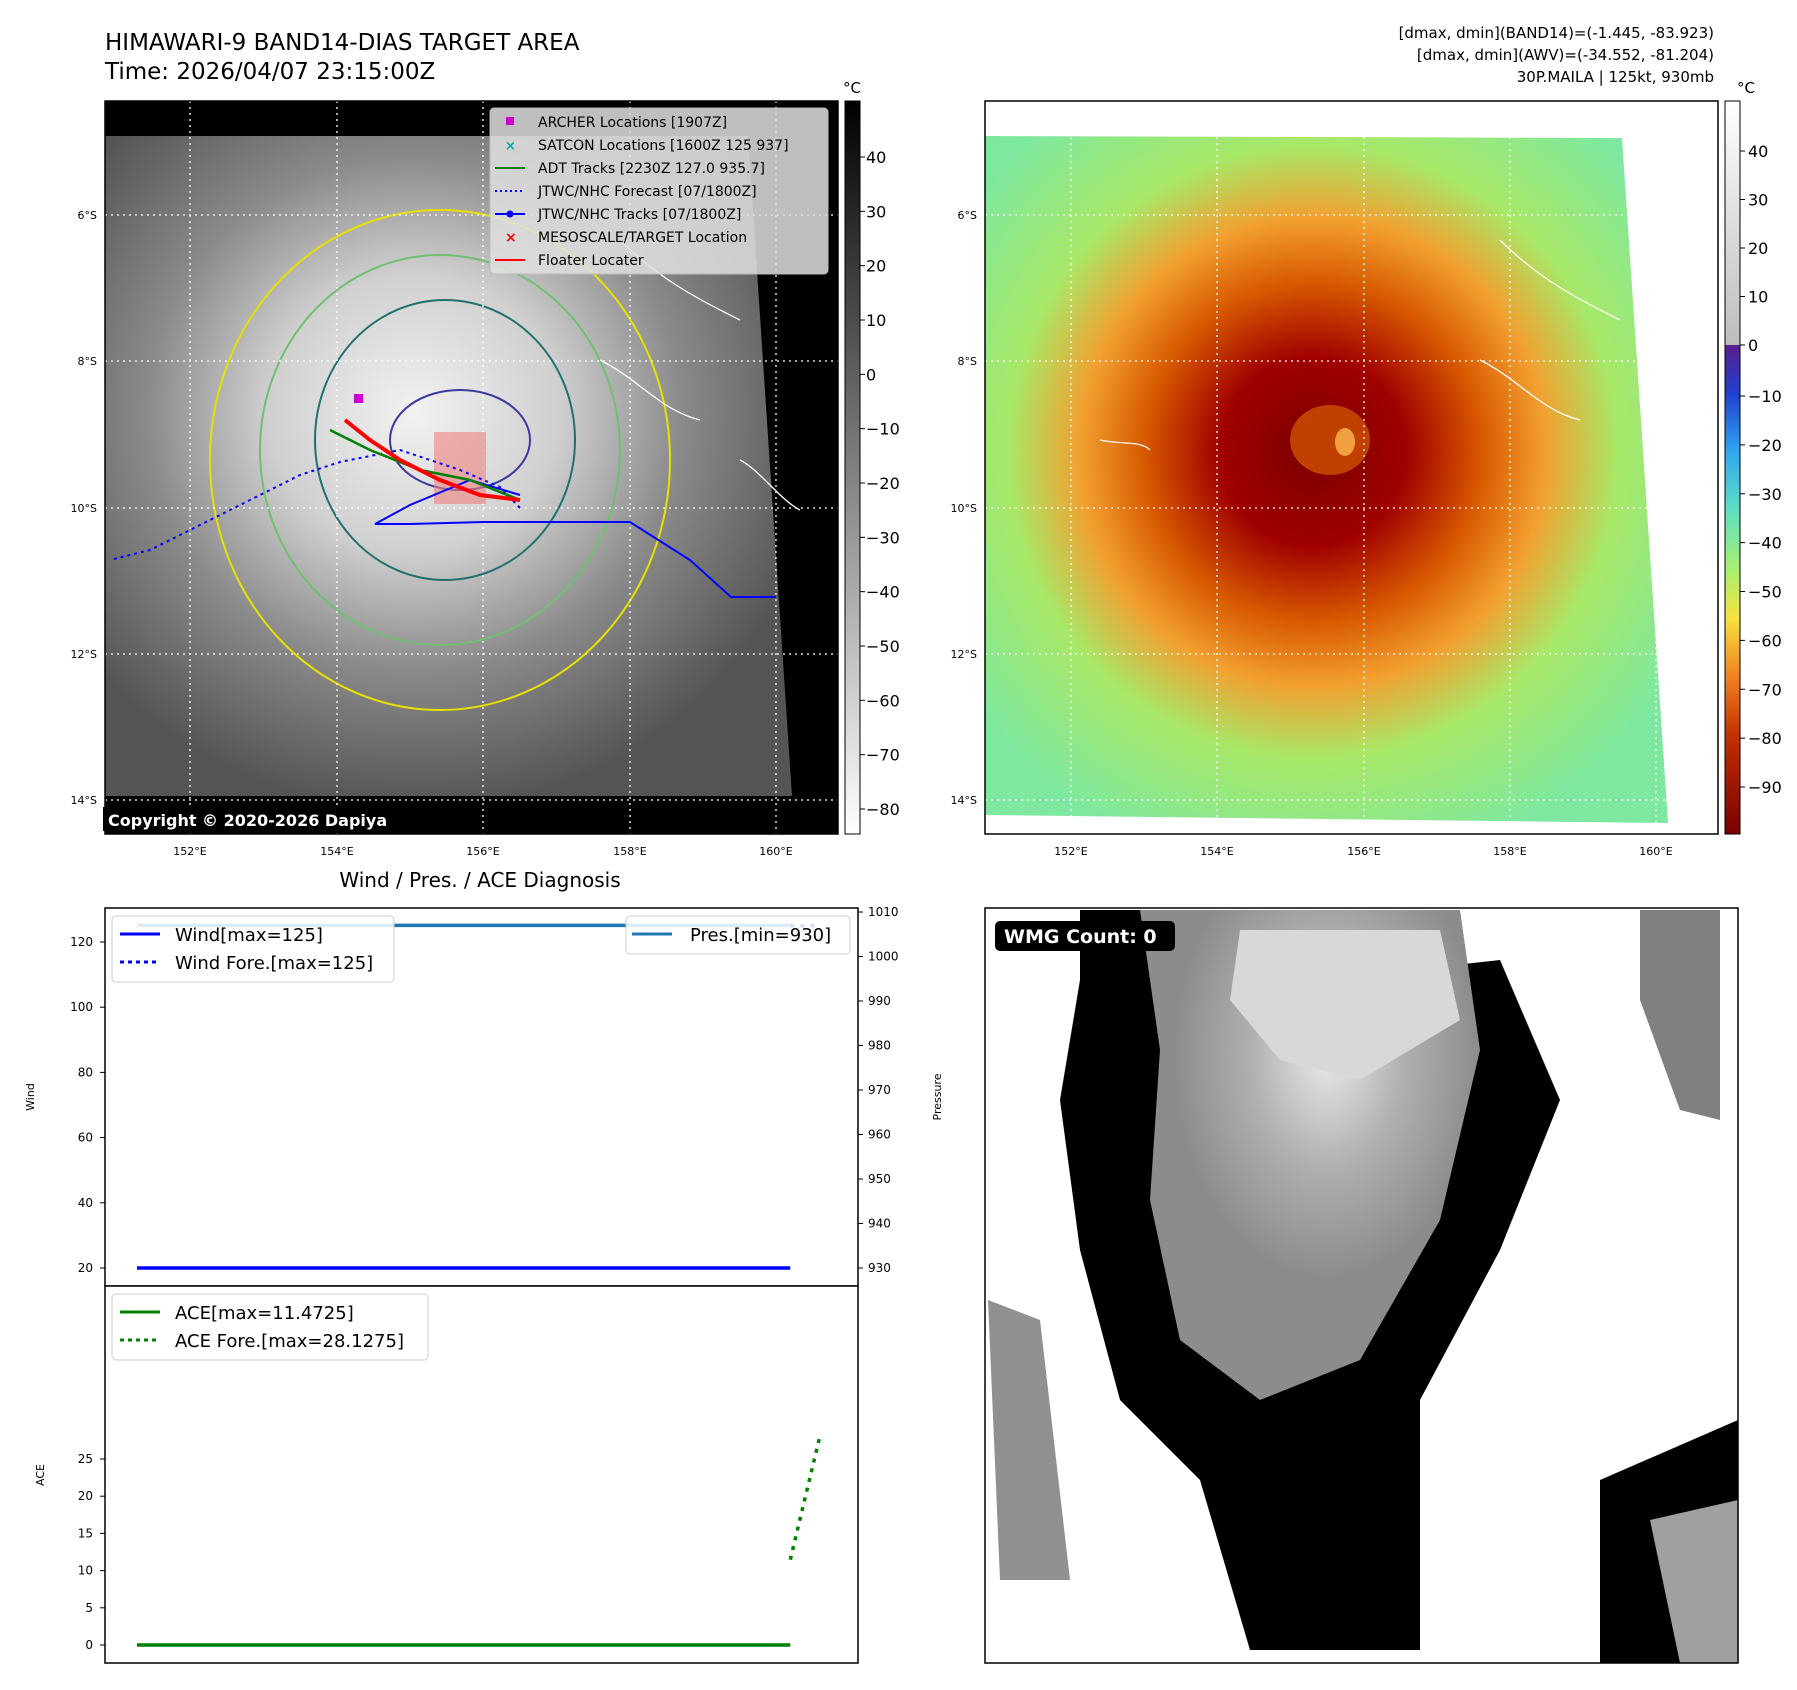 This screenshot has height=1690, width=1797. What do you see at coordinates (1345, 442) in the screenshot?
I see `awv-eye` at bounding box center [1345, 442].